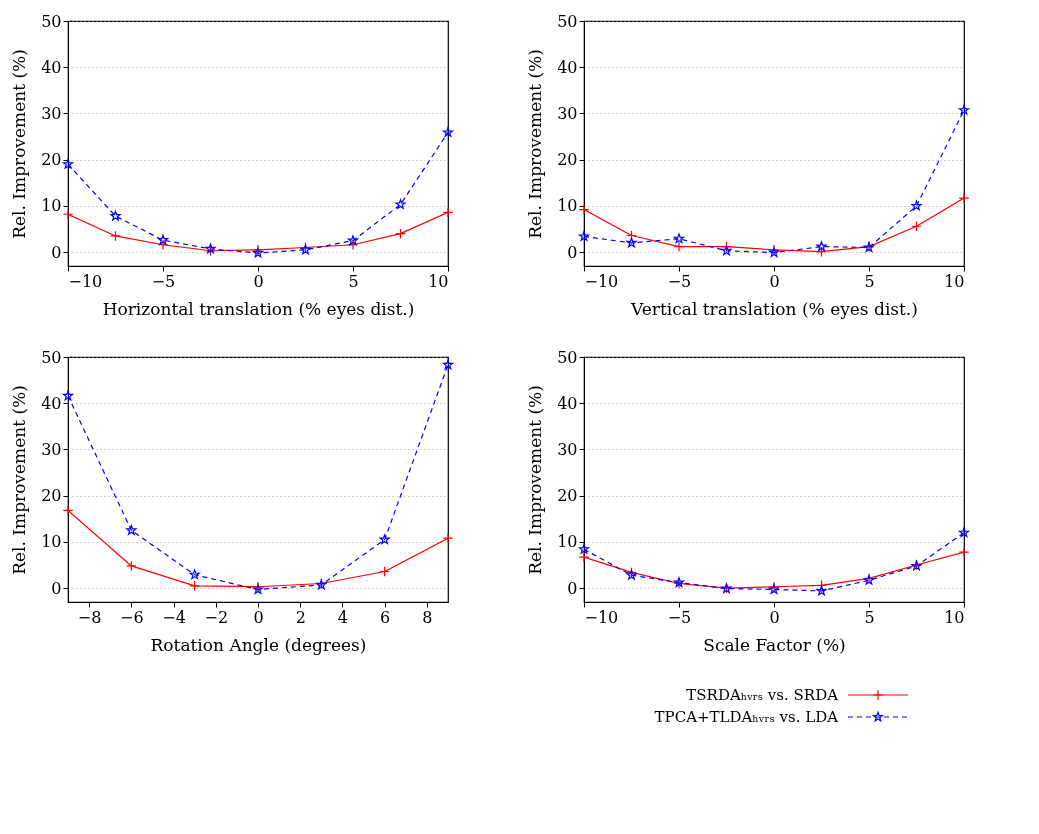 This screenshot has width=1039, height=834. What do you see at coordinates (762, 695) in the screenshot?
I see `legend-label: TSRDAₕᵥᵣₛ vs. SRDA` at bounding box center [762, 695].